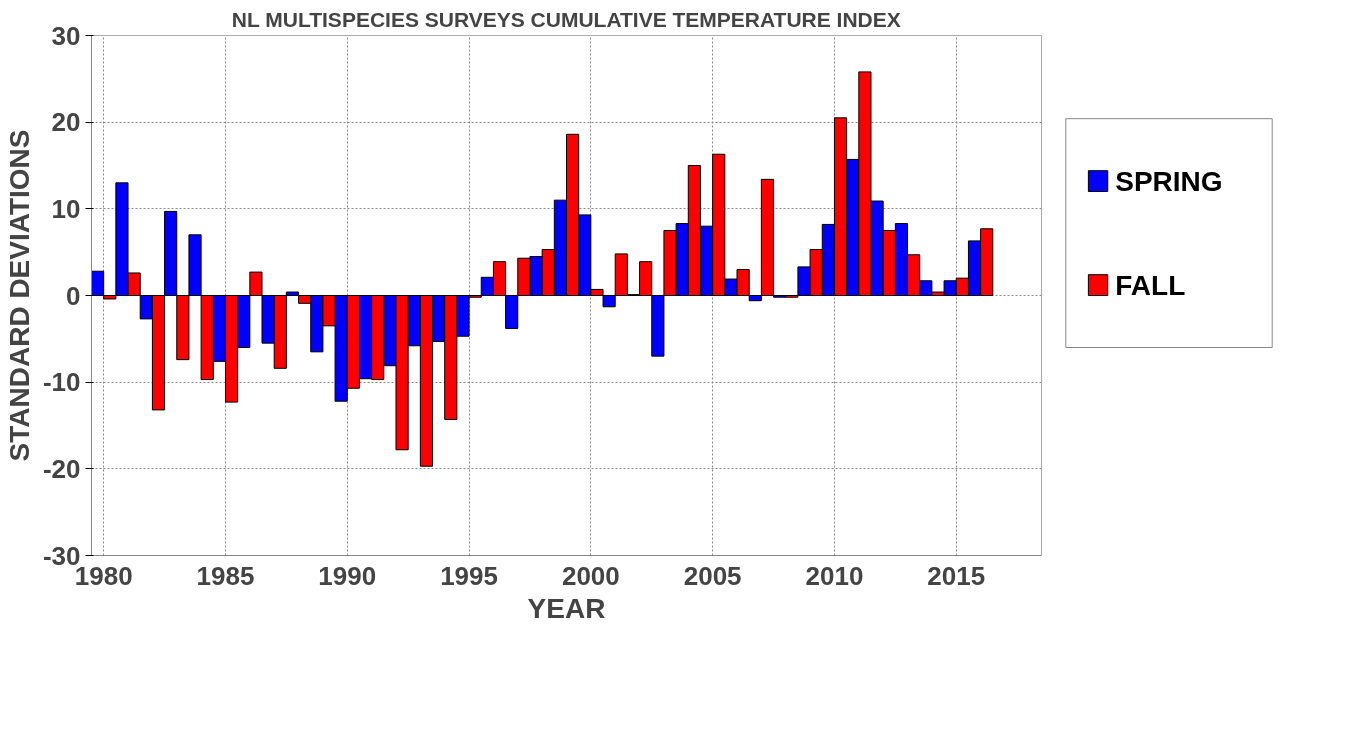  What do you see at coordinates (61, 382) in the screenshot?
I see `y-tick-label: -10` at bounding box center [61, 382].